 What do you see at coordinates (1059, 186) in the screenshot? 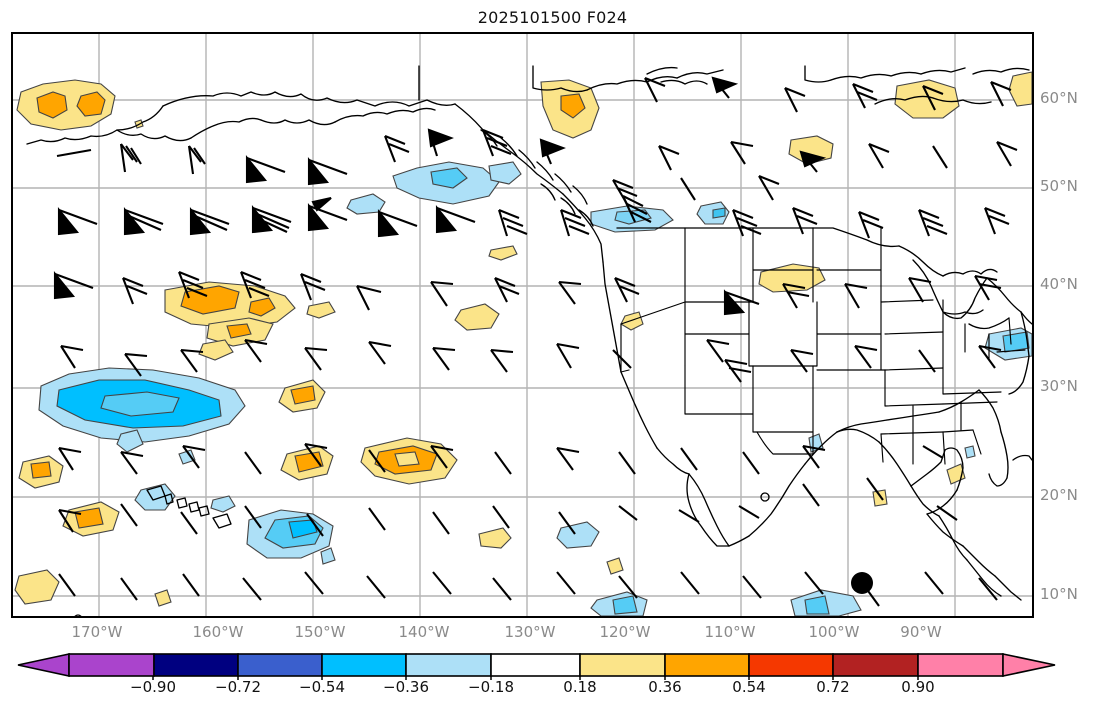
I see `lat-tick-50n: 50°N` at bounding box center [1059, 186].